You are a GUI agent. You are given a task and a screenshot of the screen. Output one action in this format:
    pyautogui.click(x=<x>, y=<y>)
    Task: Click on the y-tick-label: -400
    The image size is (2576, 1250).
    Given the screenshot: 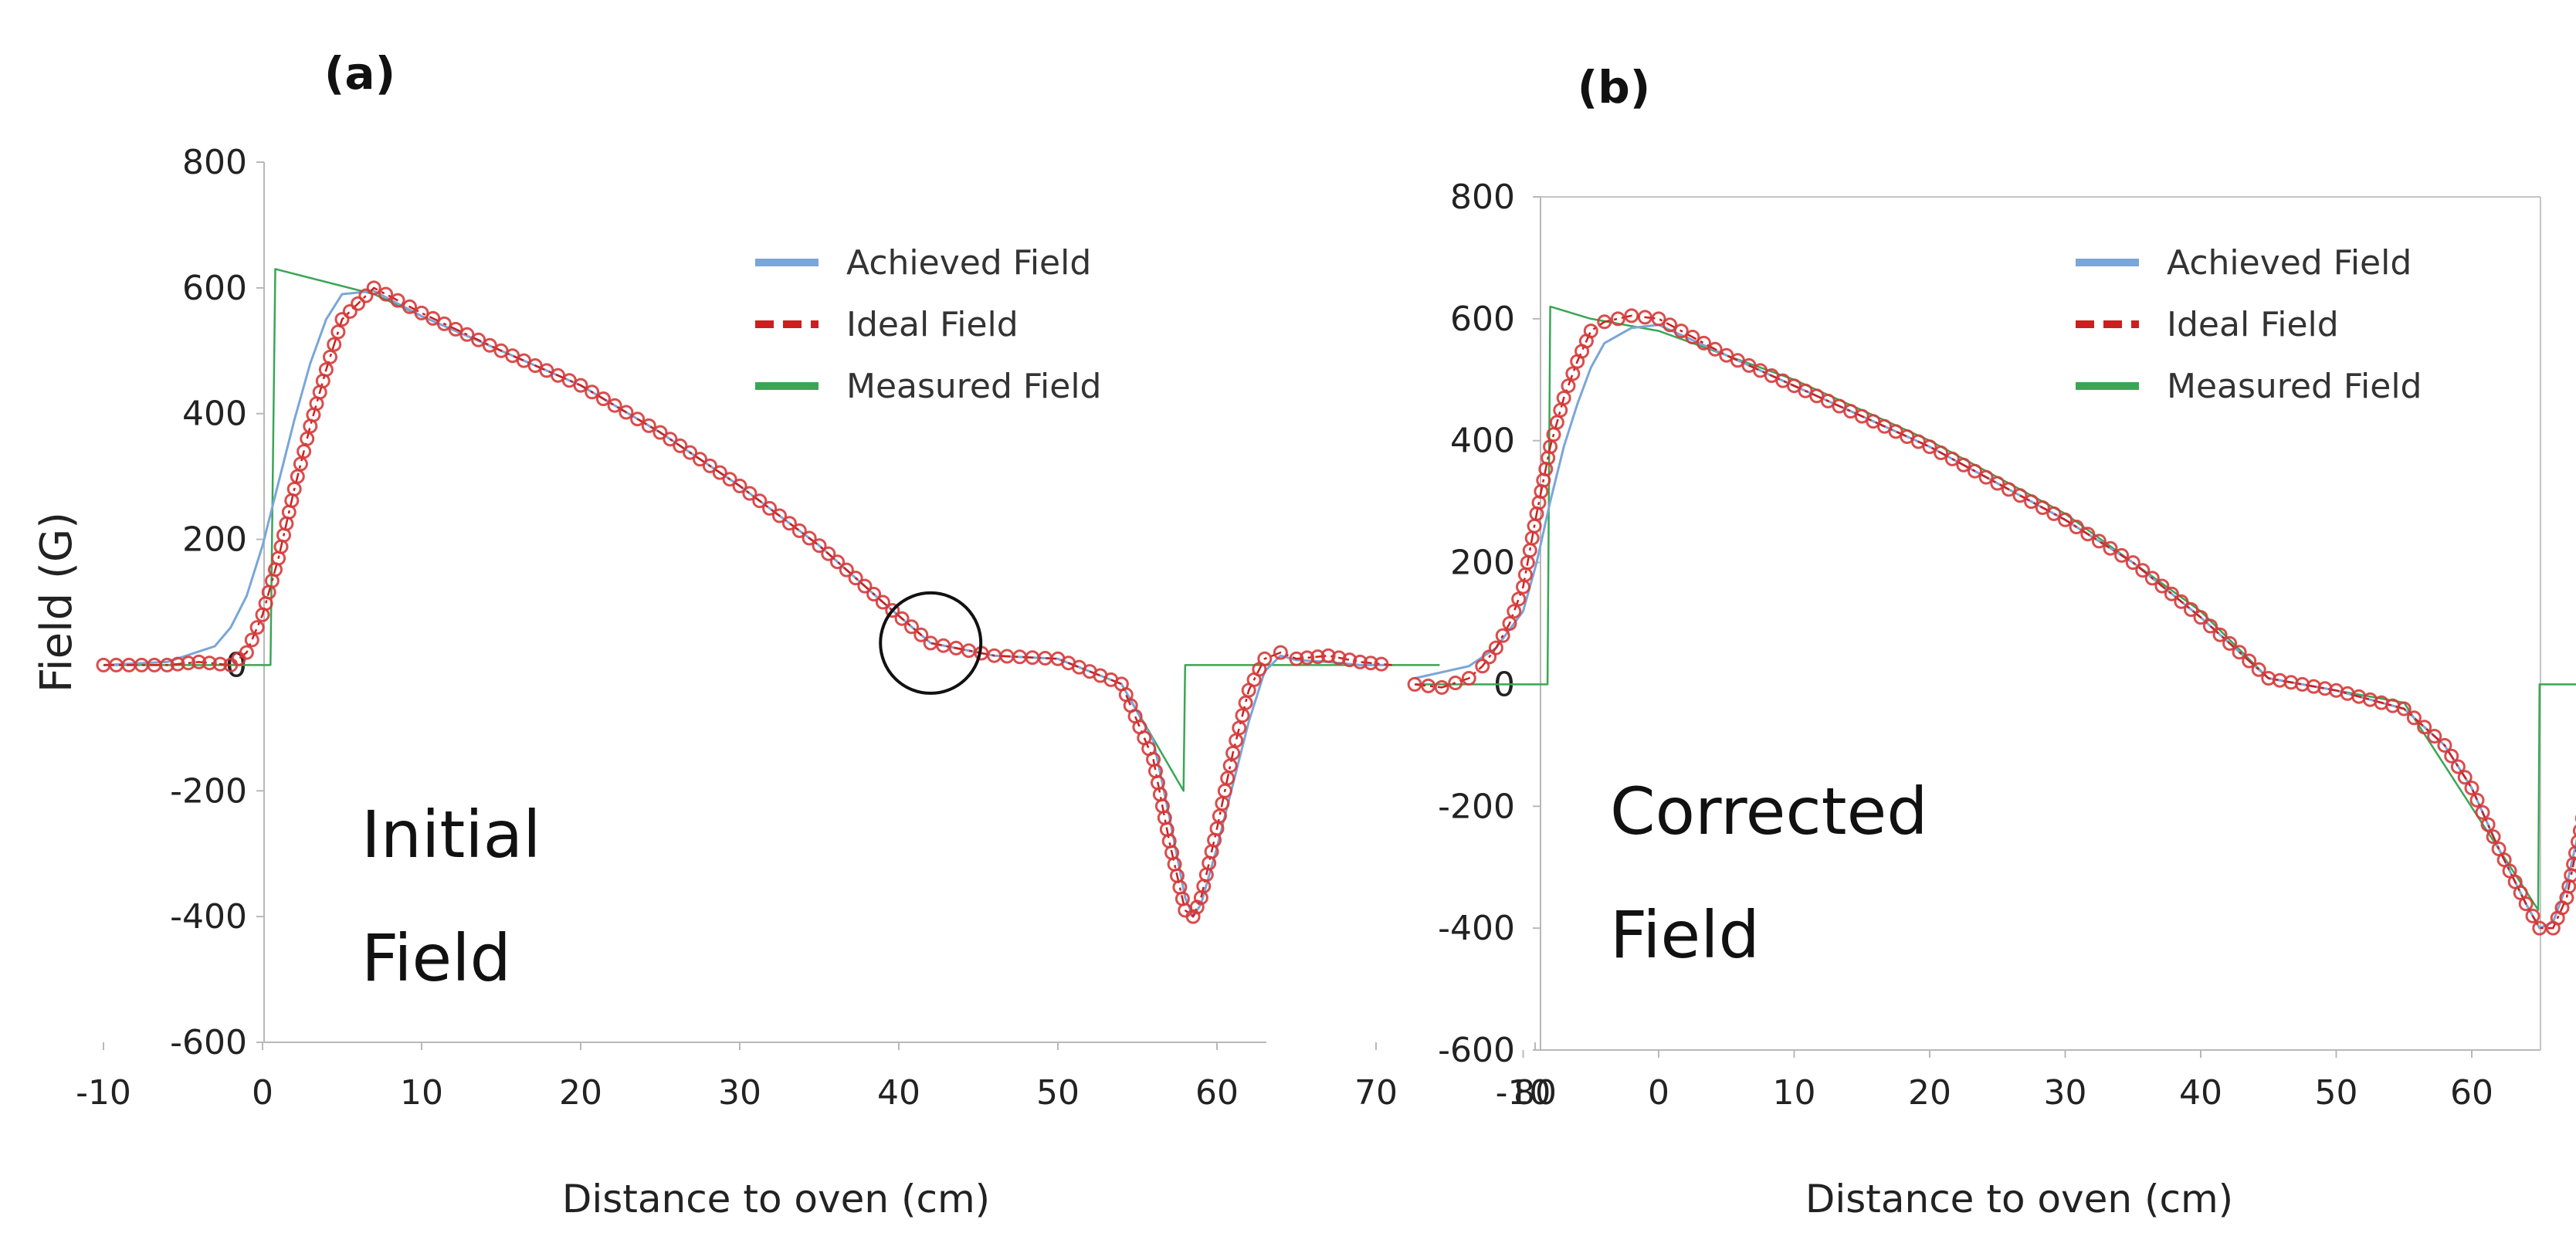 What is the action you would take?
    pyautogui.click(x=1476, y=928)
    